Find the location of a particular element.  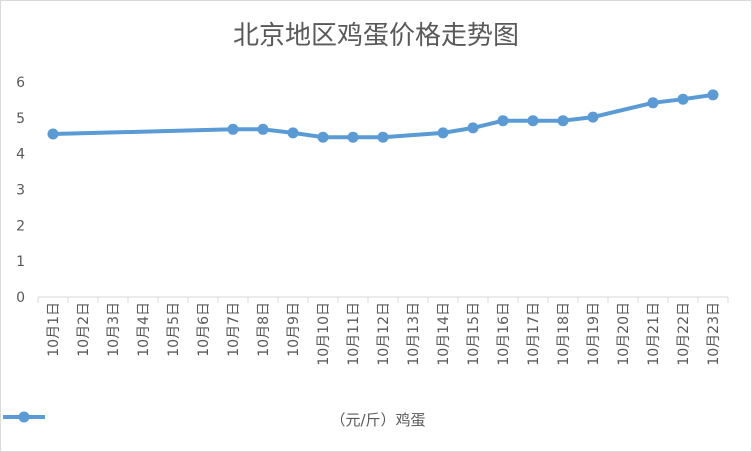

y-tick-label: 6 is located at coordinates (20, 83).